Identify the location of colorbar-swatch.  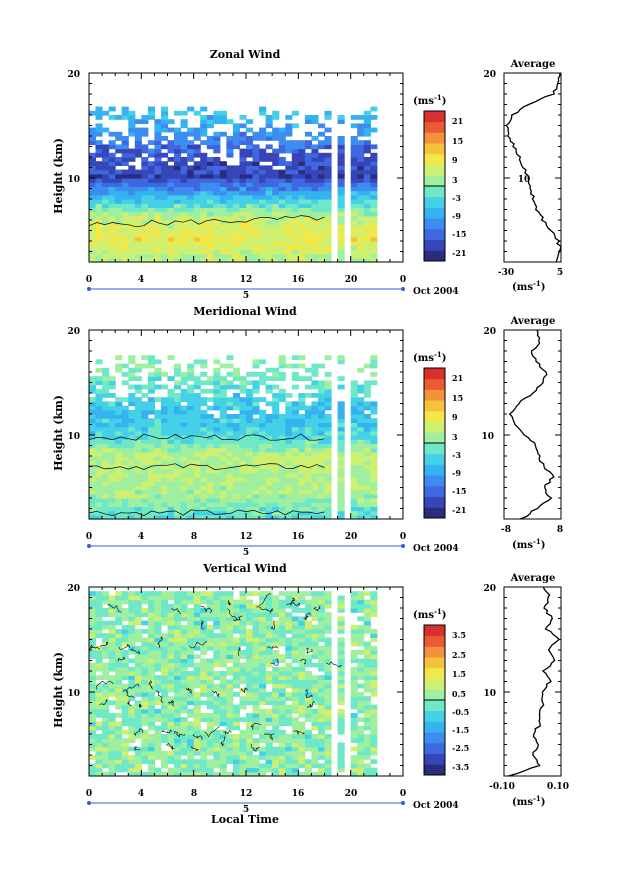
(434, 213).